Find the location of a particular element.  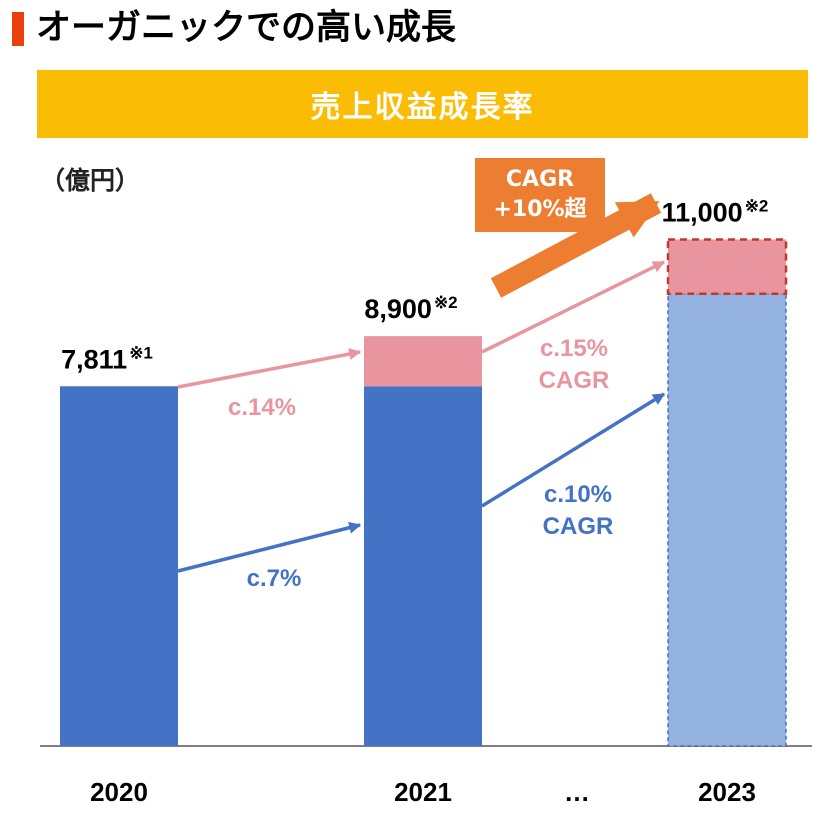

arrow-2021-2023-base is located at coordinates (573, 450).